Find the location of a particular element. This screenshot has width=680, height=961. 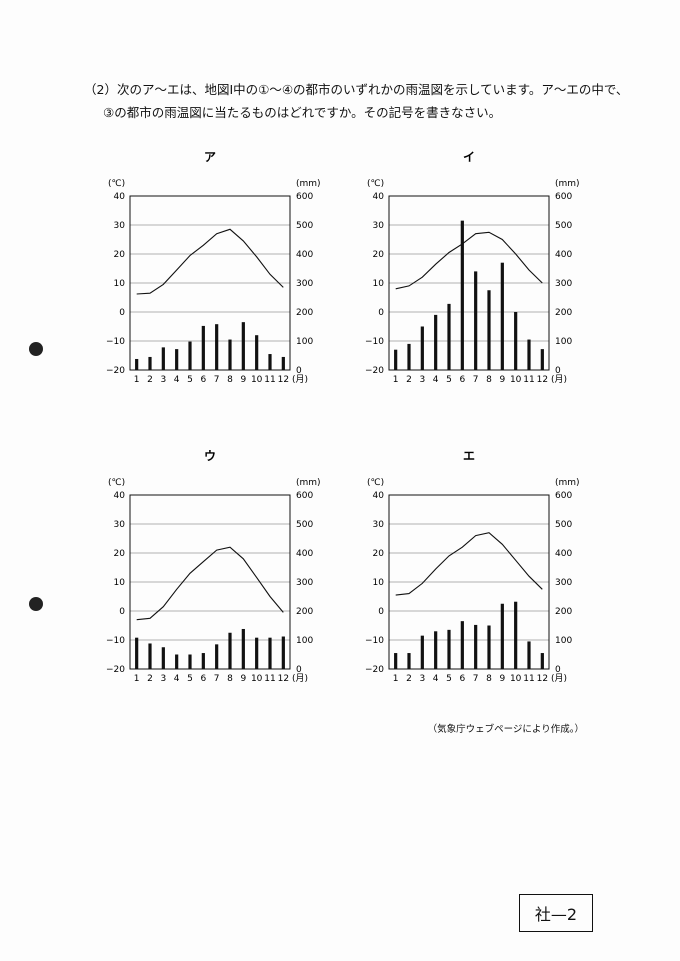

question-line-2: ③の都市の雨温図に当たるものはどれですか。その記号を書きなさい。 is located at coordinates (302, 112).